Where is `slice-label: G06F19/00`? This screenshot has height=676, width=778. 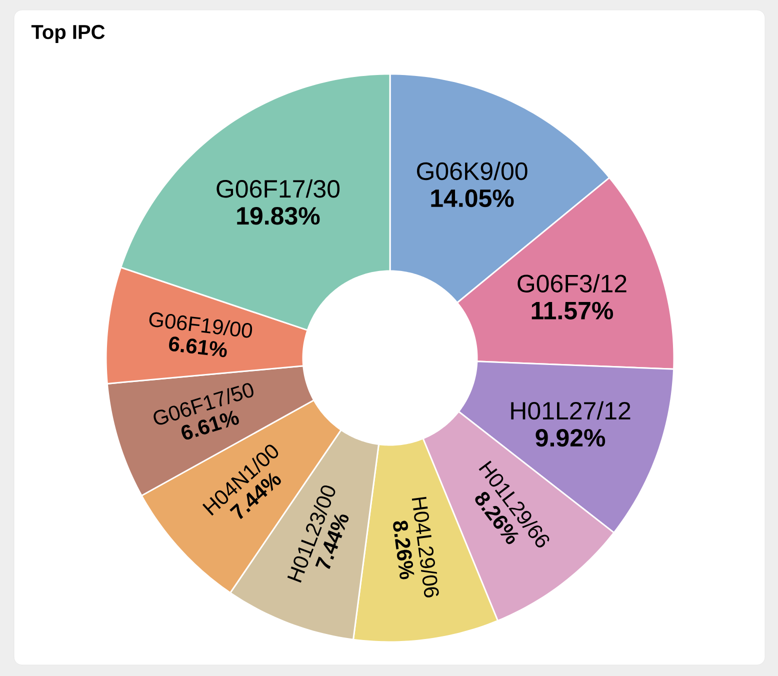
slice-label: G06F19/00 is located at coordinates (200, 325).